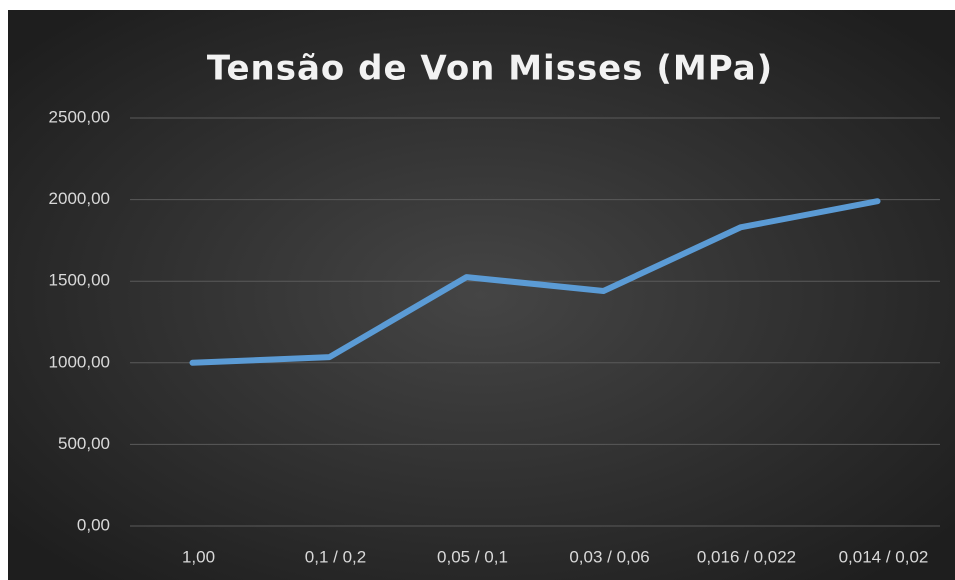 This screenshot has width=955, height=580. Describe the element at coordinates (884, 556) in the screenshot. I see `x-tick-label: 0,014 / 0,02` at that location.